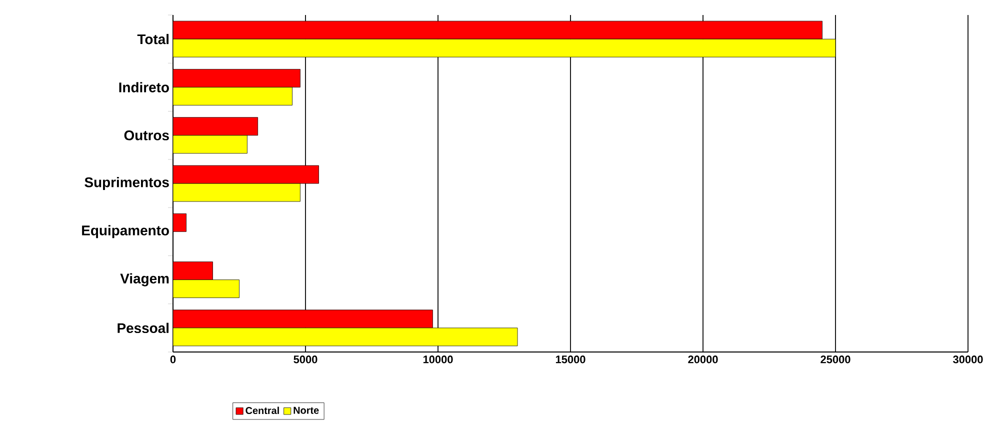 This screenshot has height=439, width=993. What do you see at coordinates (306, 410) in the screenshot?
I see `legend-label: Norte` at bounding box center [306, 410].